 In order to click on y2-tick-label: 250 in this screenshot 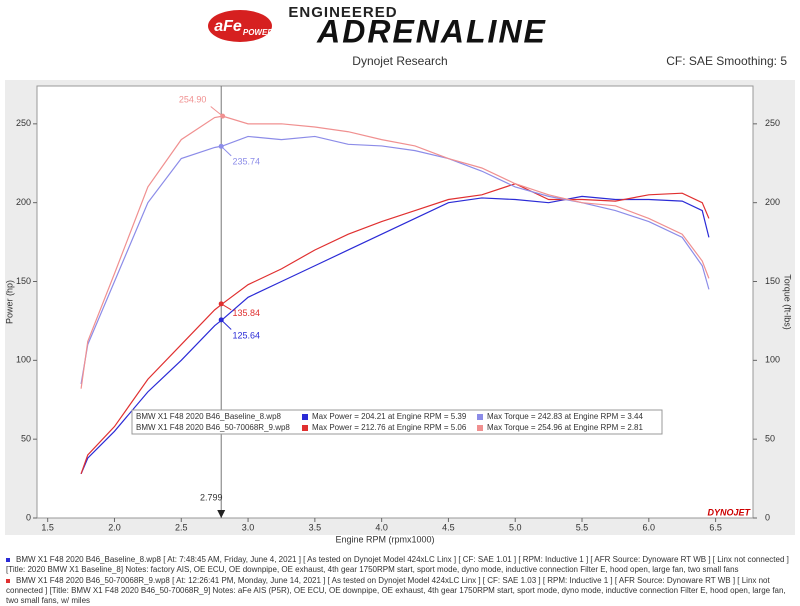, I will do `click(772, 123)`.